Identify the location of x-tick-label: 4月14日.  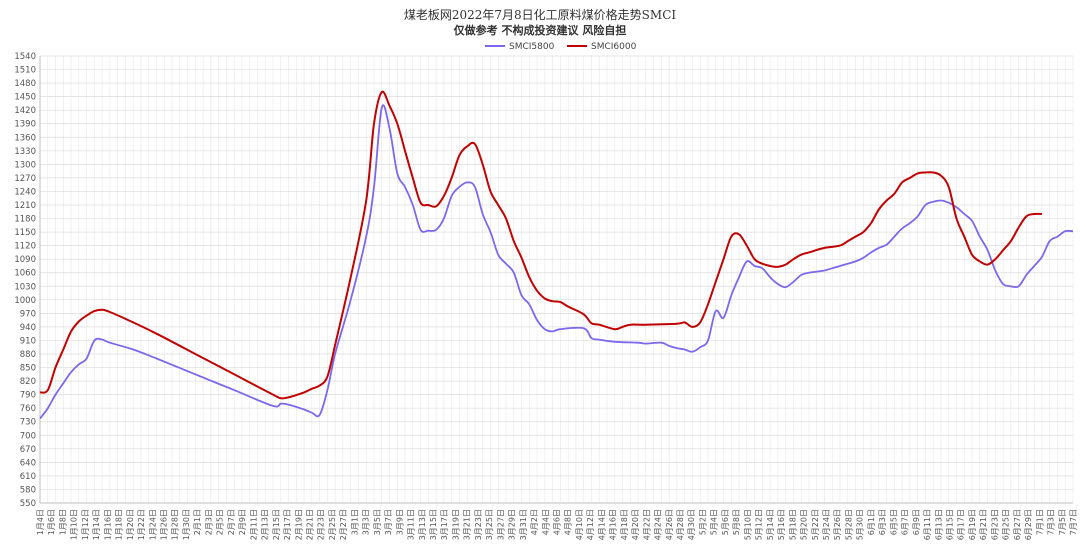
(601, 524).